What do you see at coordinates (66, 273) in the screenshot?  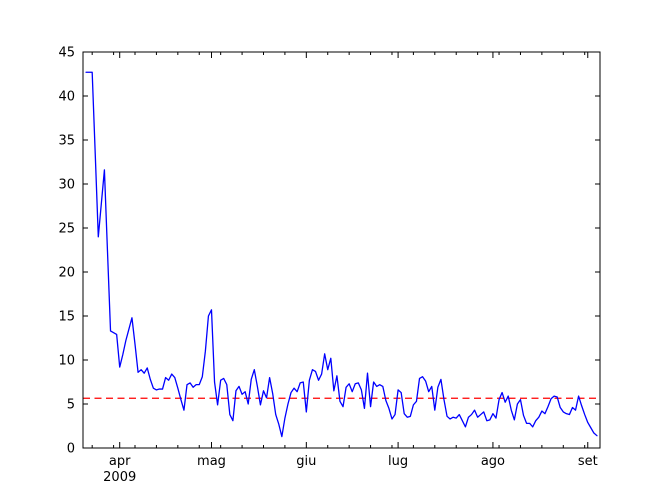 I see `y-tick-label: 20` at bounding box center [66, 273].